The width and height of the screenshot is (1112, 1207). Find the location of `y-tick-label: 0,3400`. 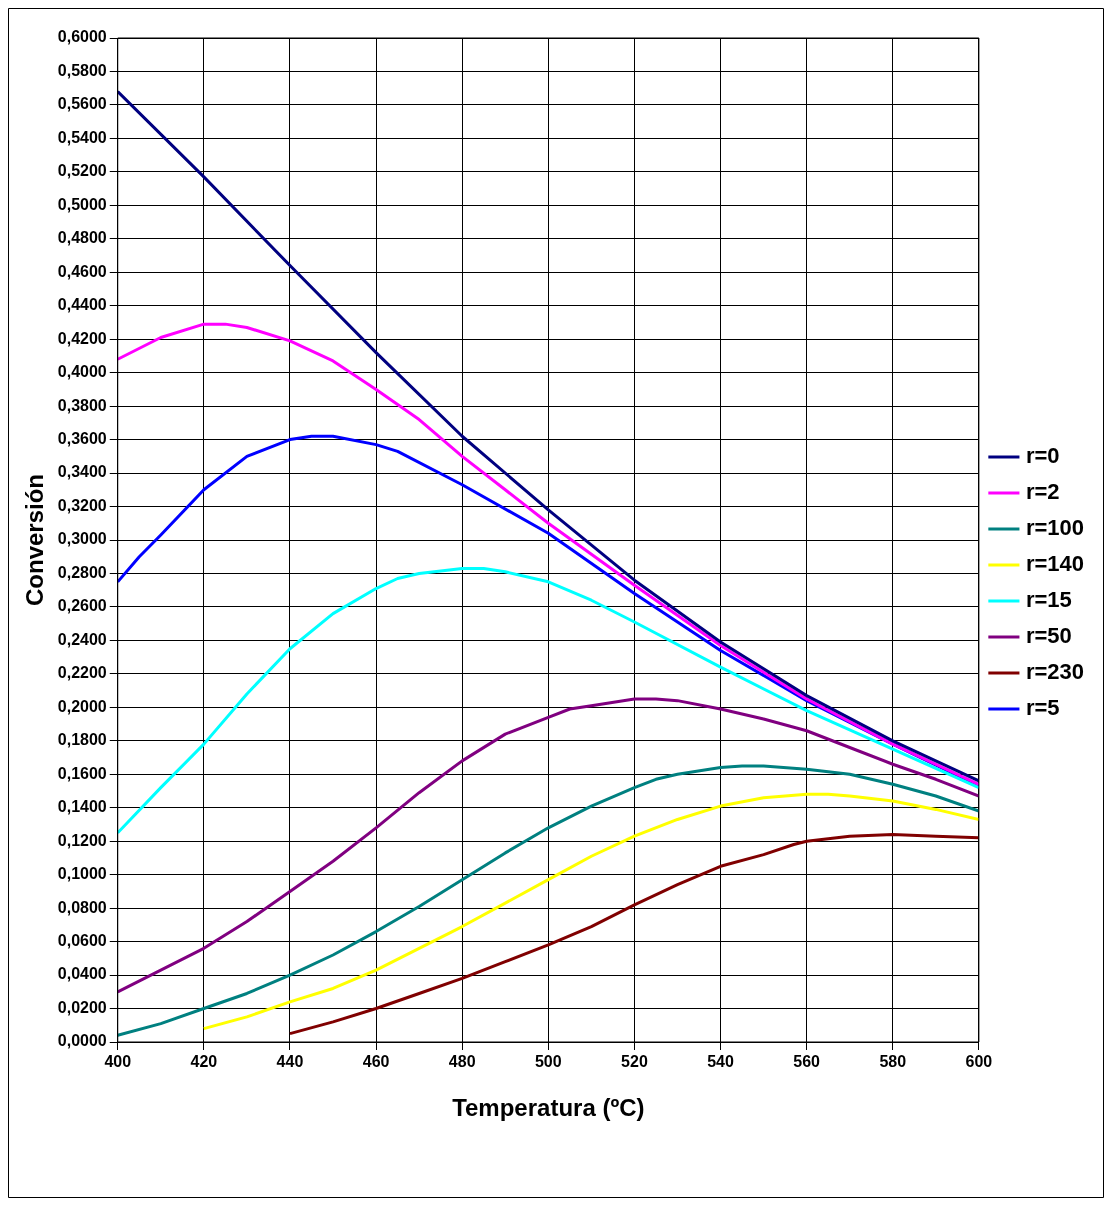

y-tick-label: 0,3400 is located at coordinates (82, 472).